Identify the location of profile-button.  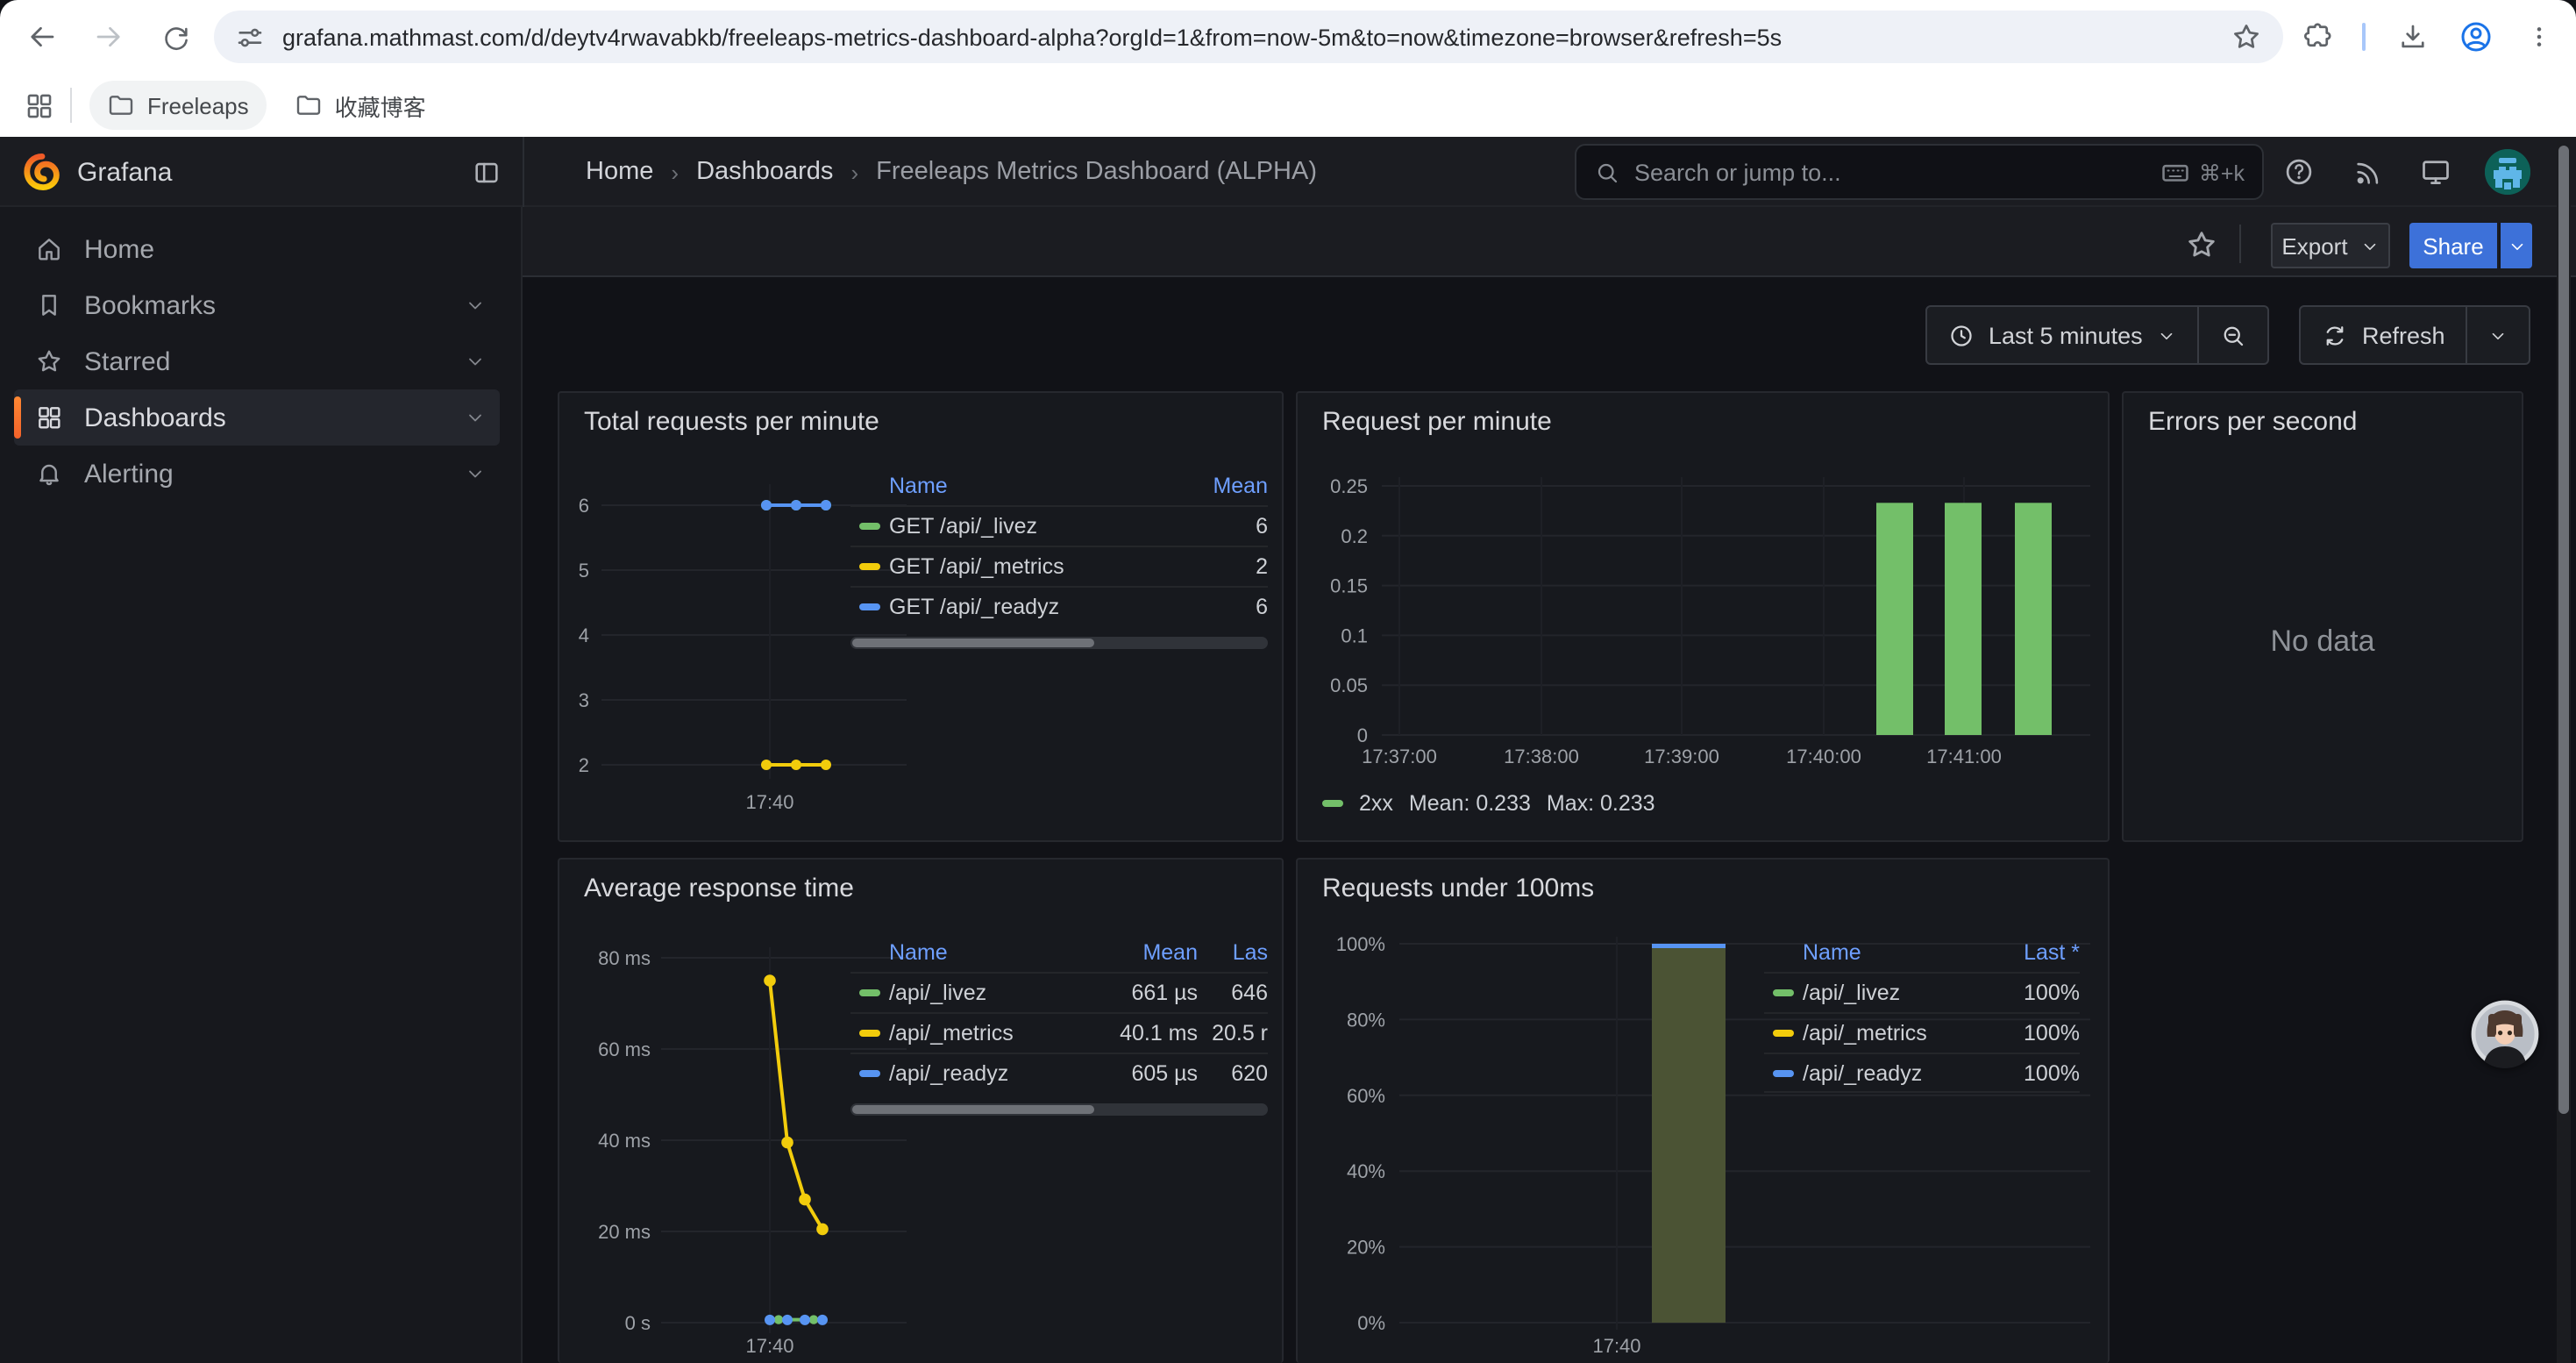
(2476, 37).